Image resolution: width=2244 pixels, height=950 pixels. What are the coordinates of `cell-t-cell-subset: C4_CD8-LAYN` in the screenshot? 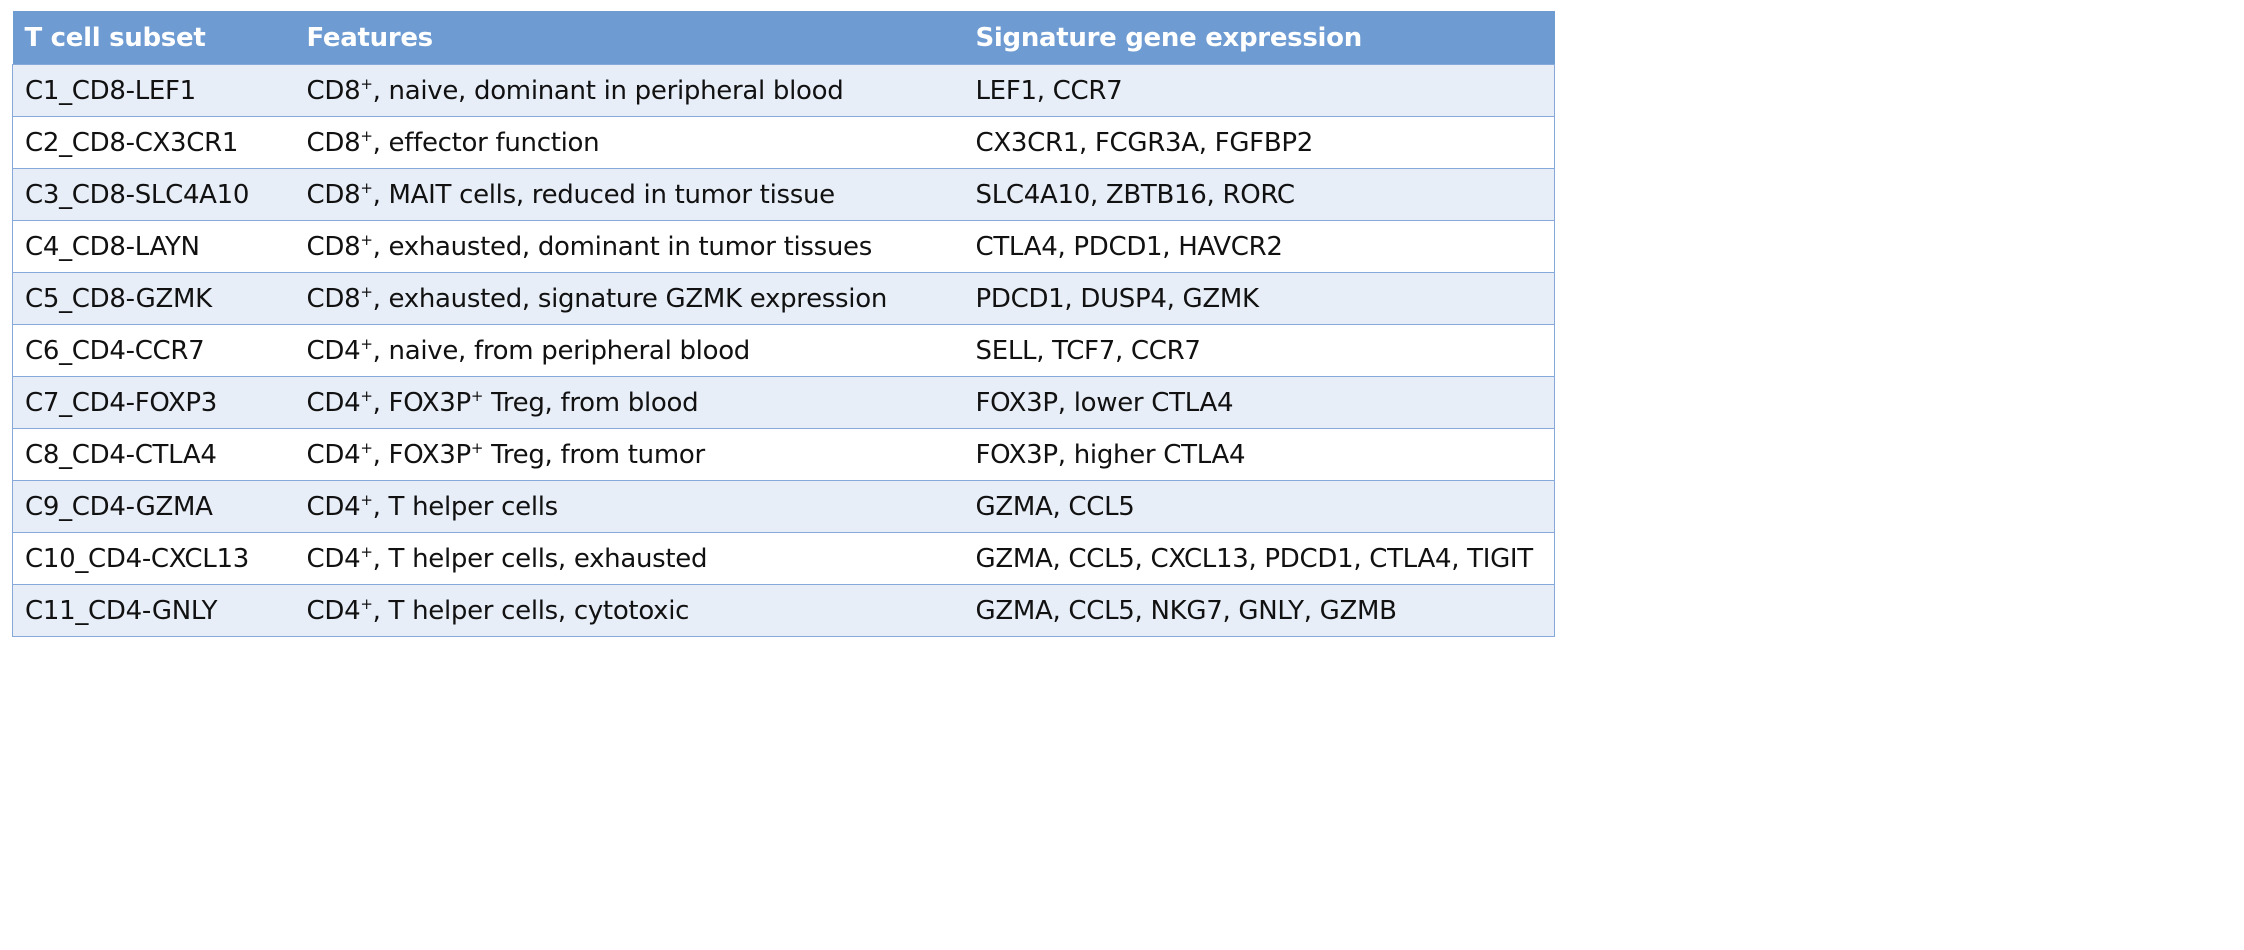 It's located at (153, 246).